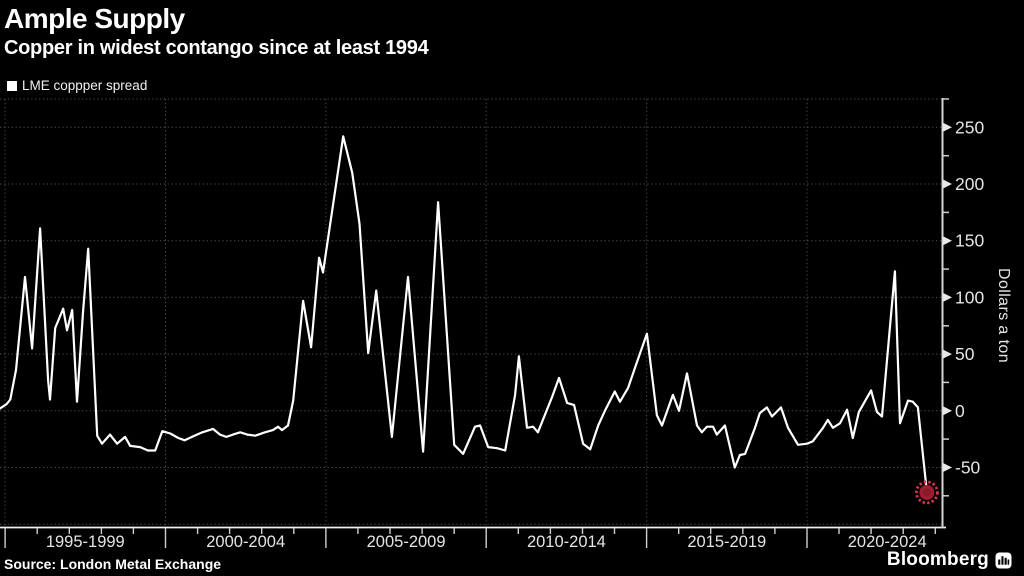 This screenshot has width=1024, height=576. I want to click on svg-text: 250, so click(969, 127).